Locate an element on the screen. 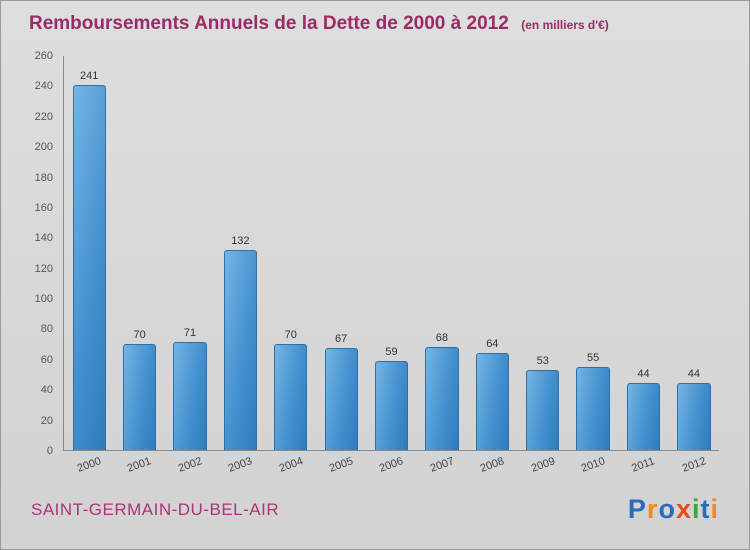 This screenshot has width=750, height=550. y-tick-label: 260 is located at coordinates (43, 56).